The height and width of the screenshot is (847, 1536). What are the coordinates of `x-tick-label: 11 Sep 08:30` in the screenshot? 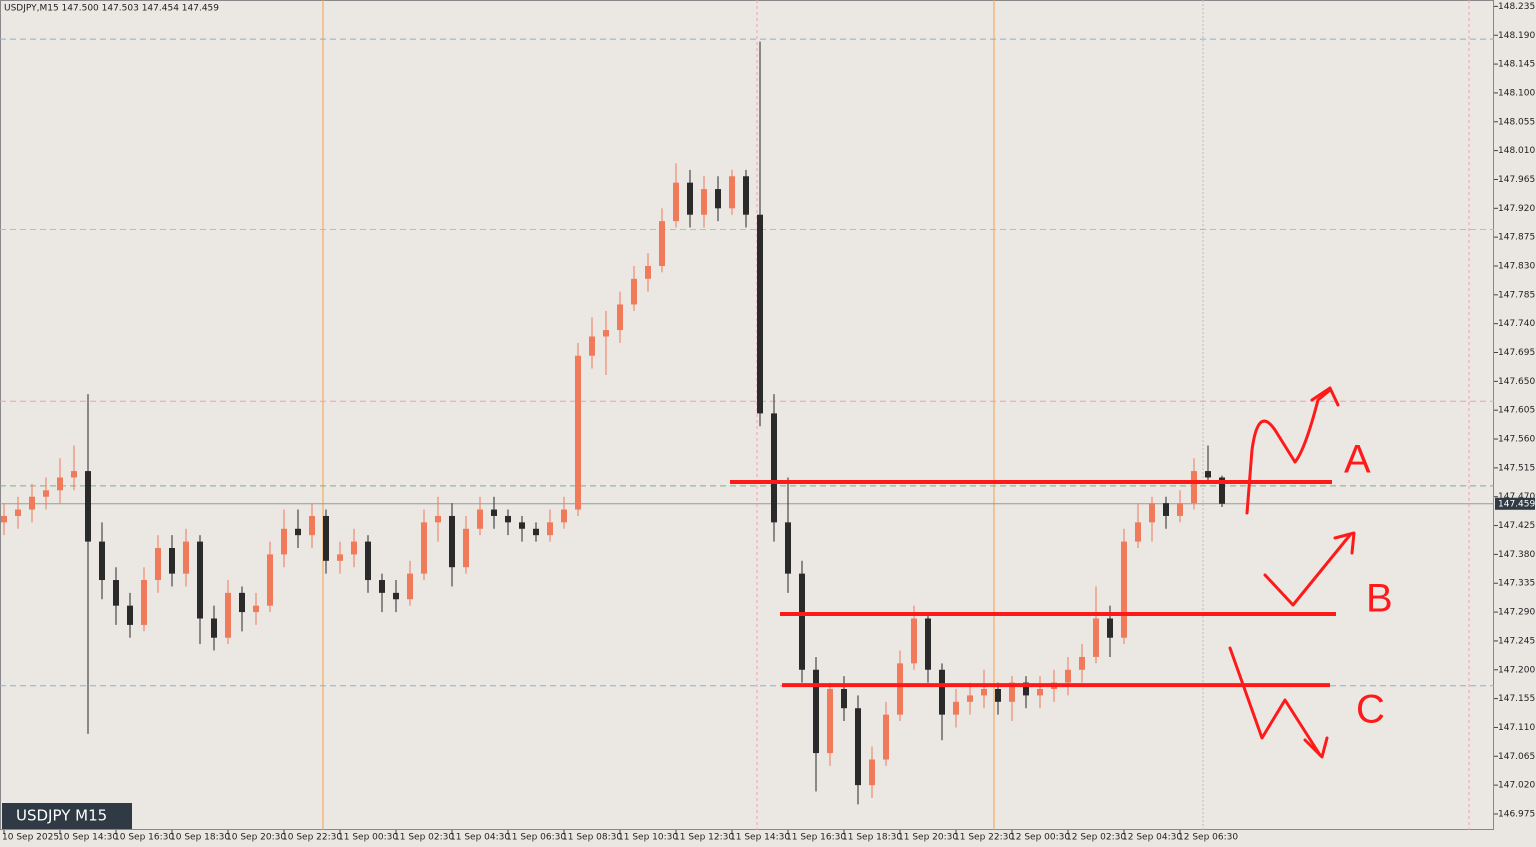 It's located at (592, 838).